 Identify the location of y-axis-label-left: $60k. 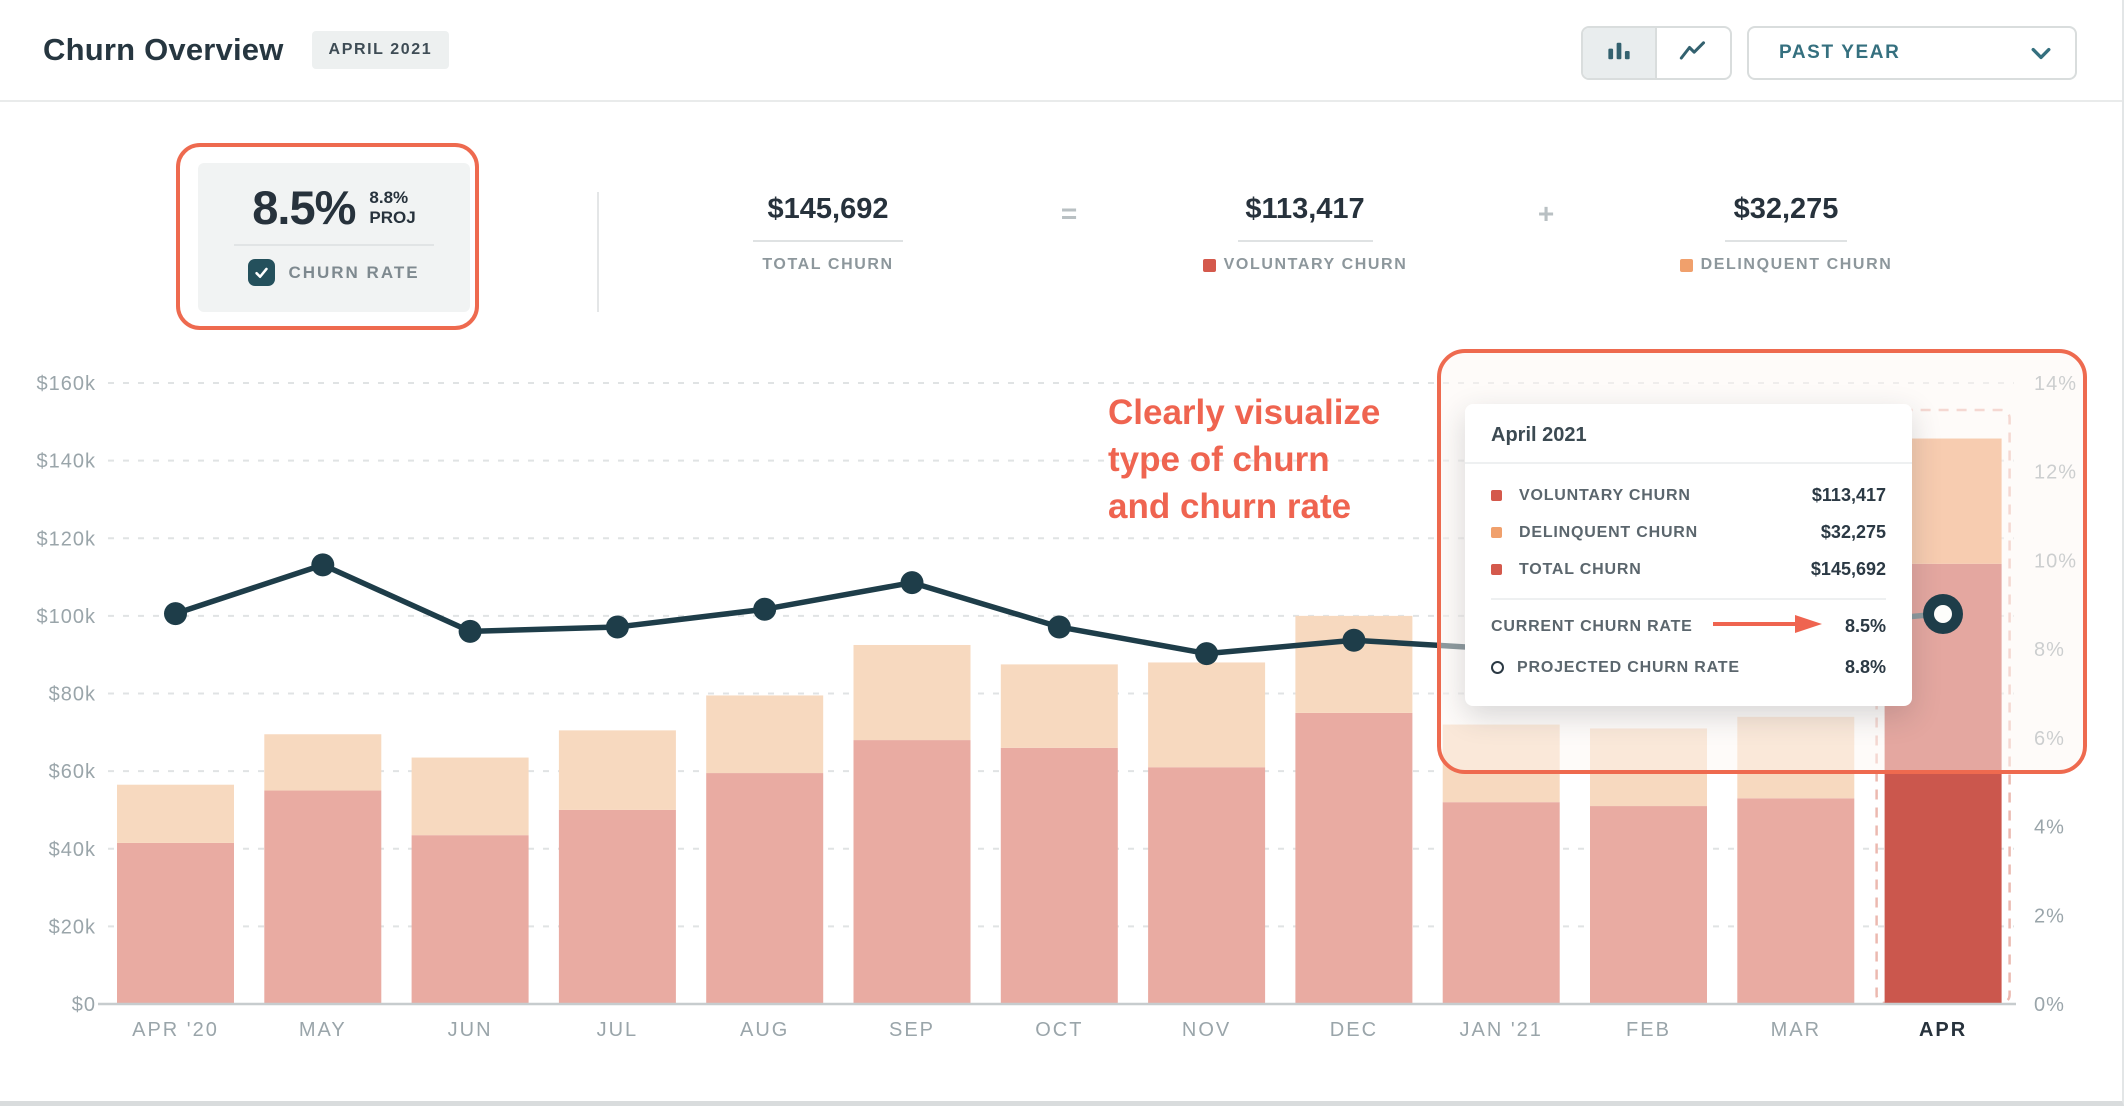
(72, 772).